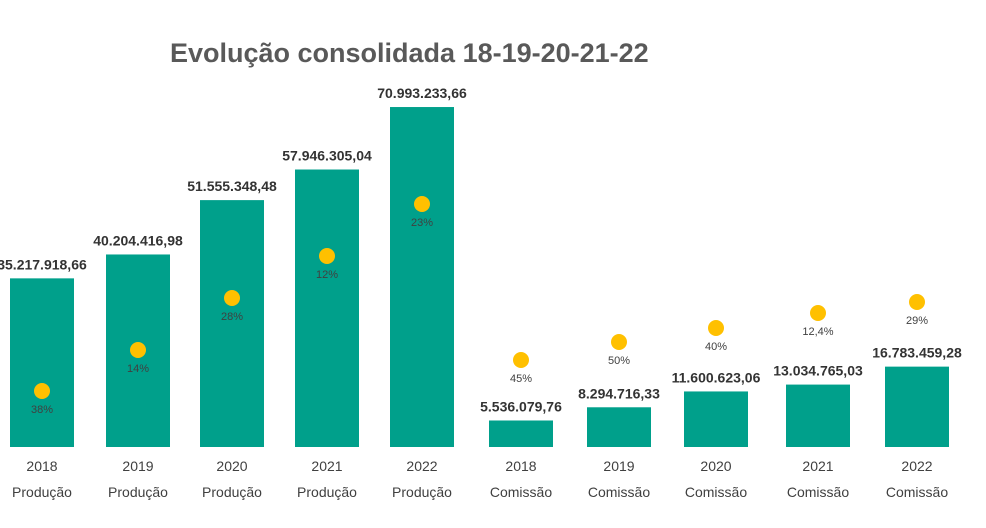 The image size is (986, 528). Describe the element at coordinates (422, 223) in the screenshot. I see `percent-label-4: 23%` at that location.